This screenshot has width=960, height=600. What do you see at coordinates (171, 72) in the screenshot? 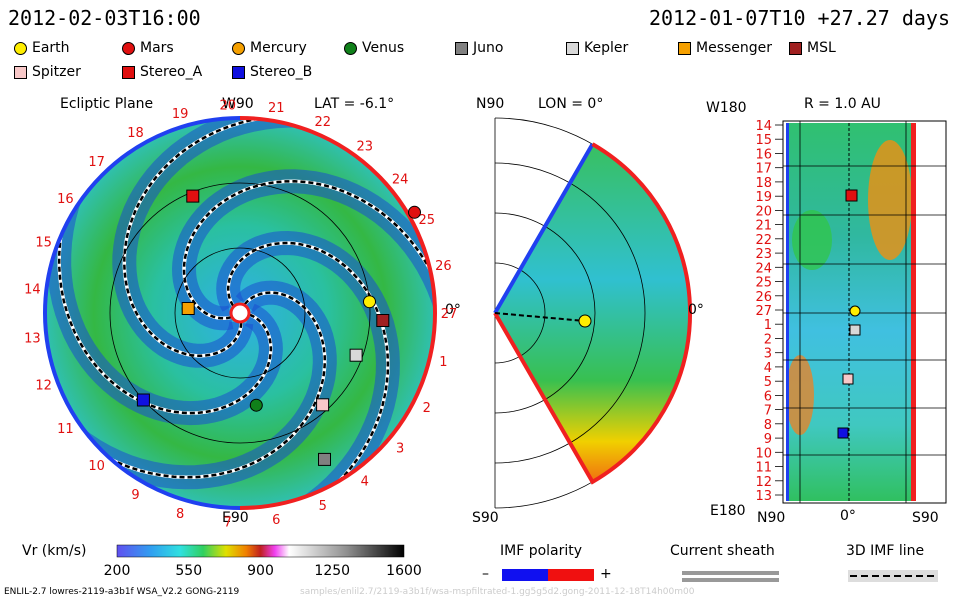
I see `legend-label: Stereo_A` at bounding box center [171, 72].